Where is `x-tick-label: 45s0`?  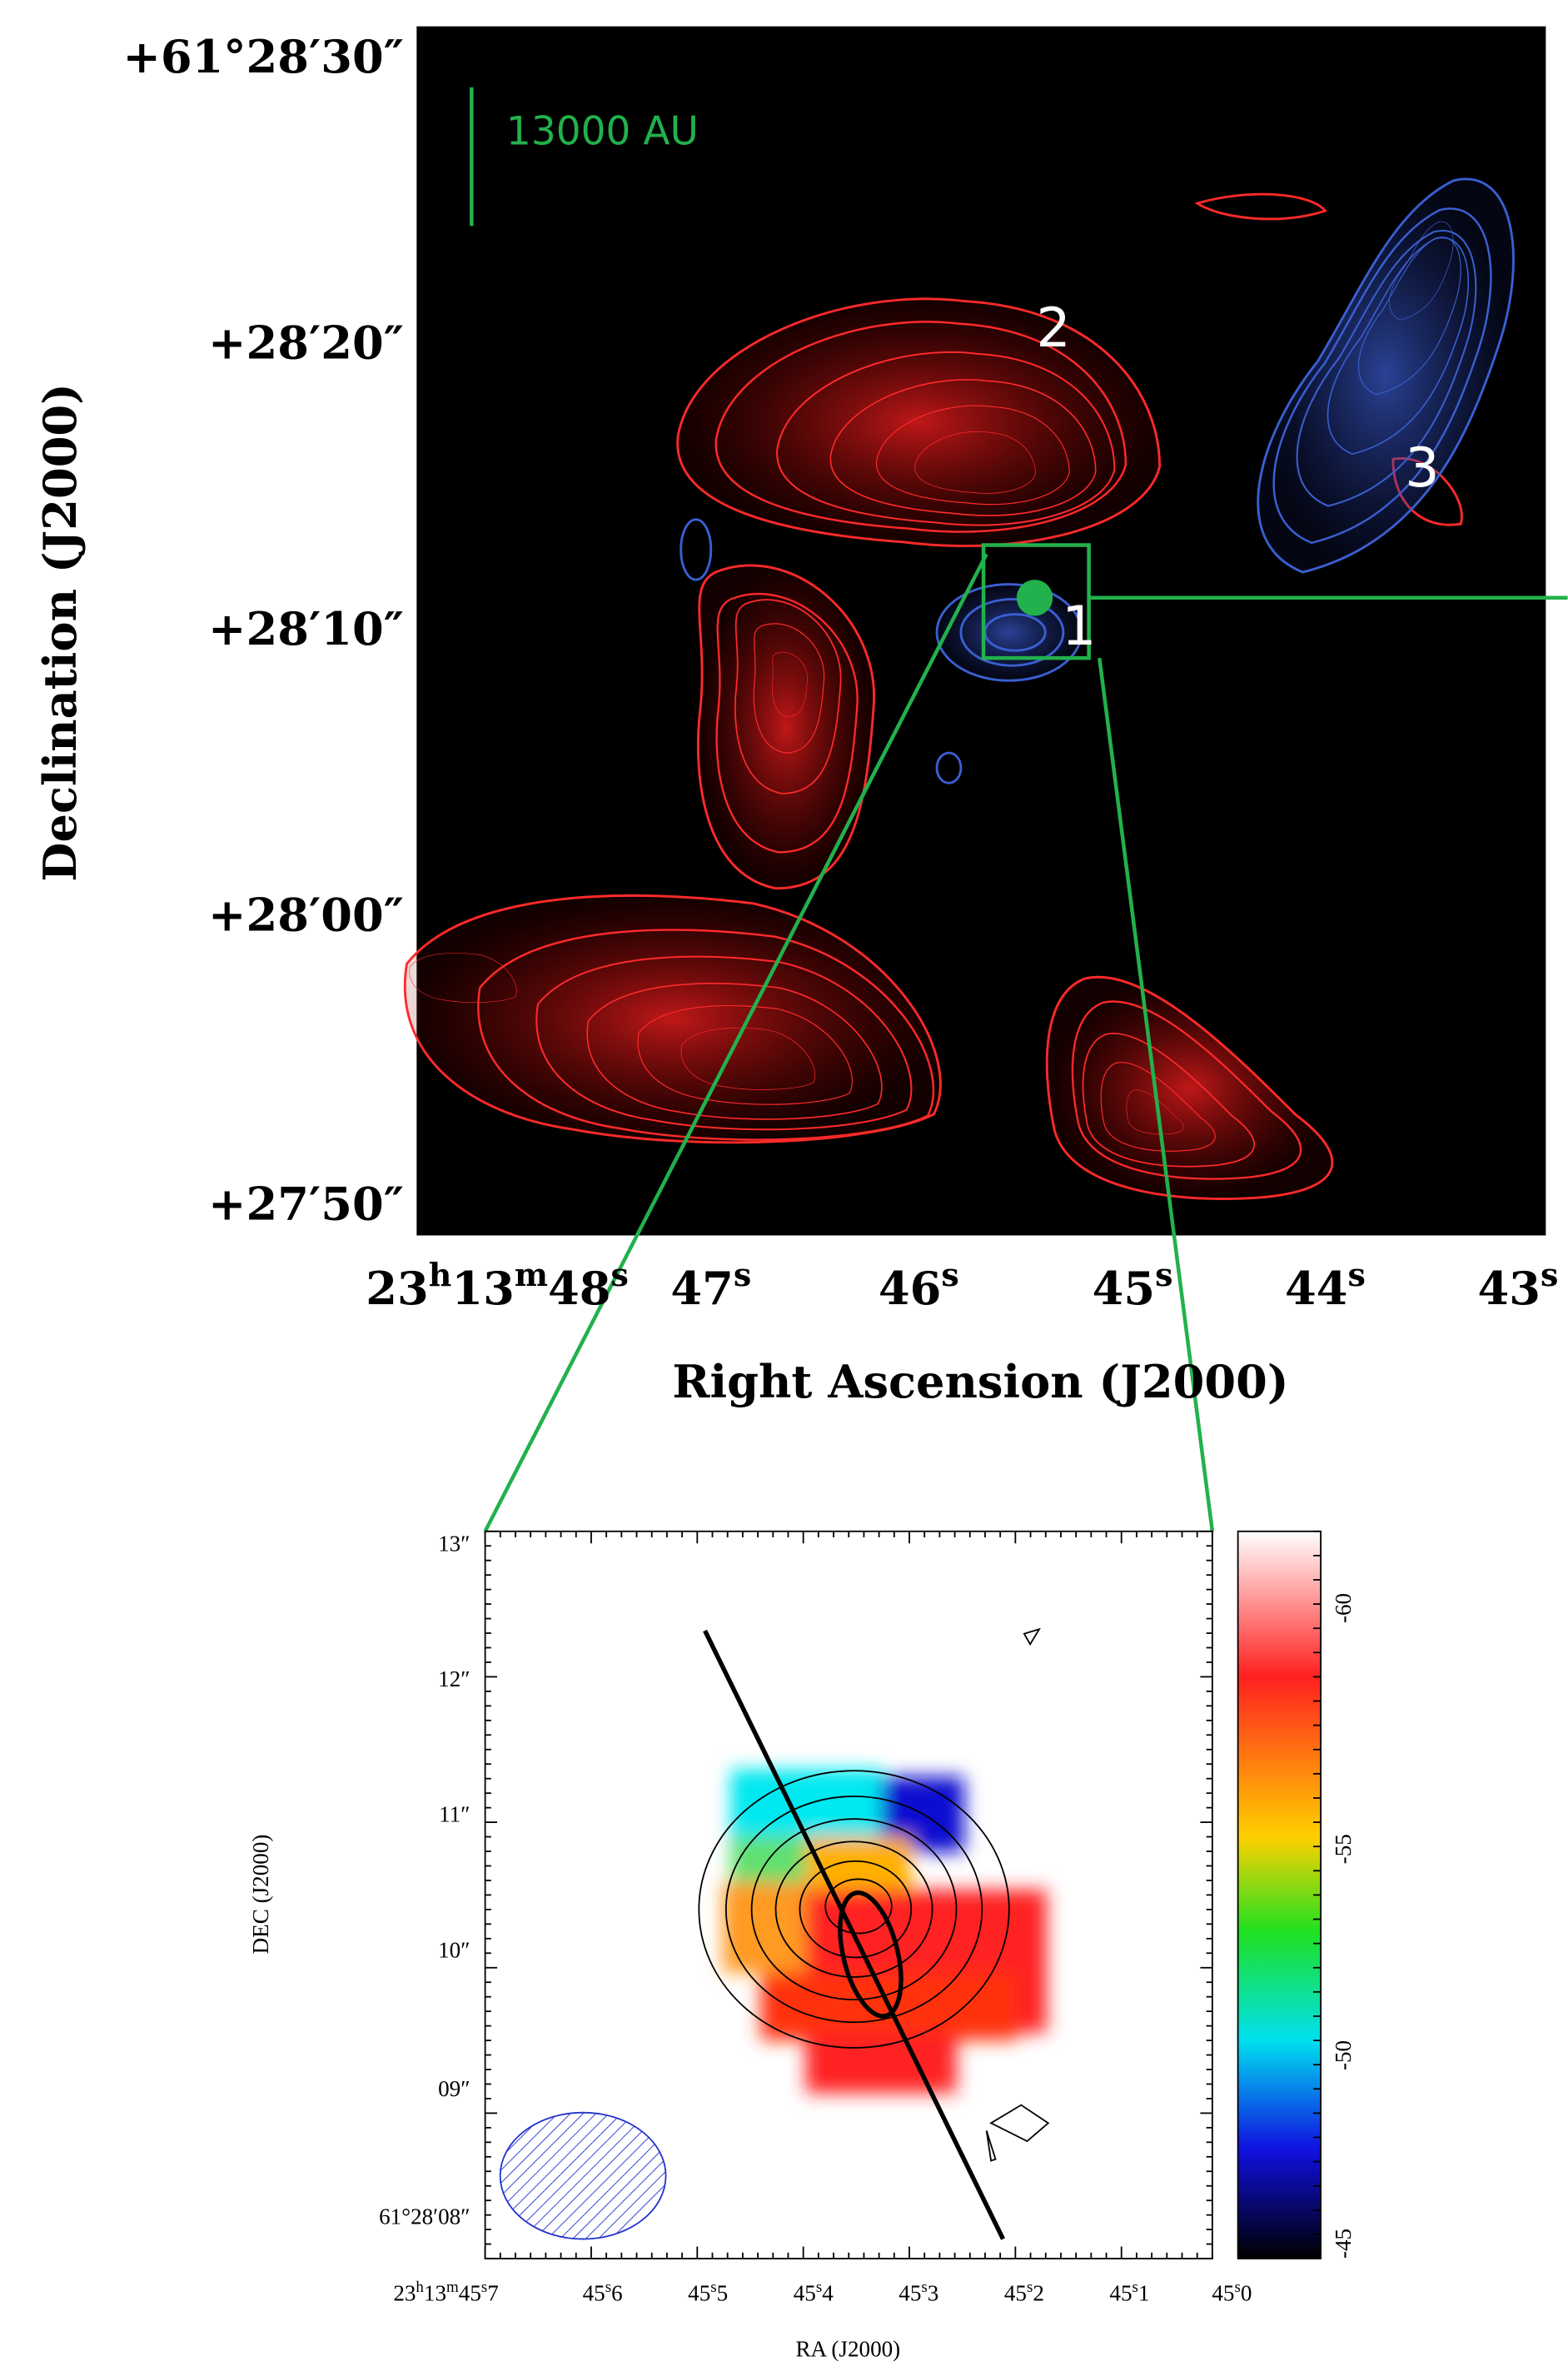 x-tick-label: 45s0 is located at coordinates (1232, 2292).